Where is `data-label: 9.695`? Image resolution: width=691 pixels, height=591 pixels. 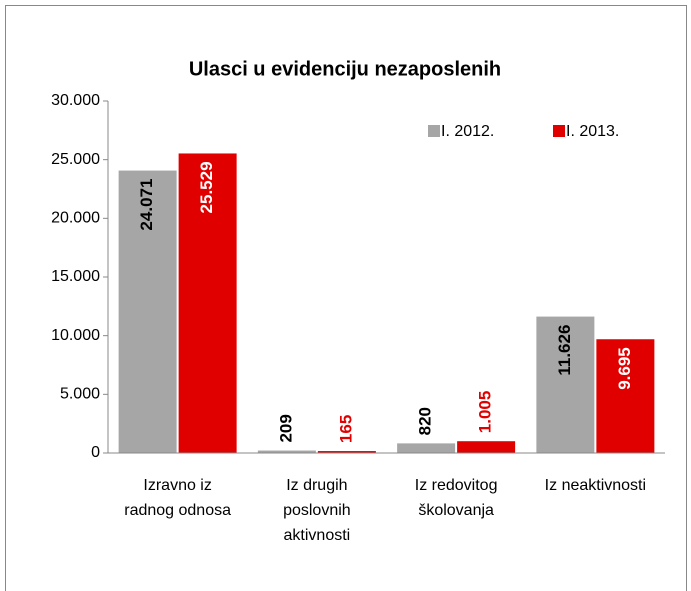 data-label: 9.695 is located at coordinates (624, 368).